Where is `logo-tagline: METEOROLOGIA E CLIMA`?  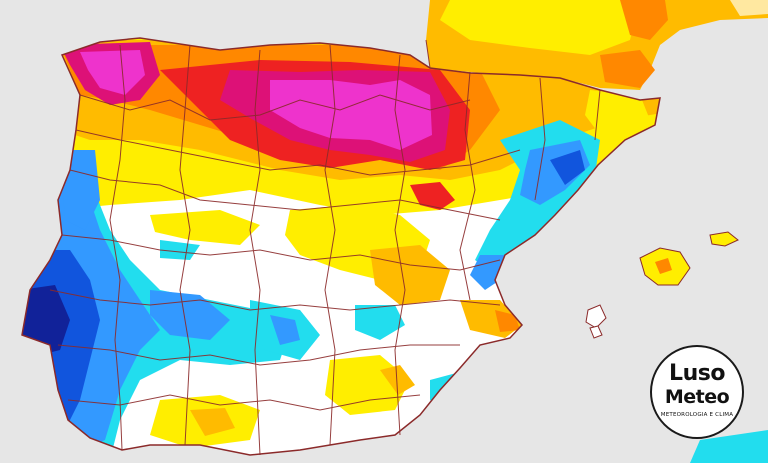 logo-tagline: METEOROLOGIA E CLIMA is located at coordinates (697, 415).